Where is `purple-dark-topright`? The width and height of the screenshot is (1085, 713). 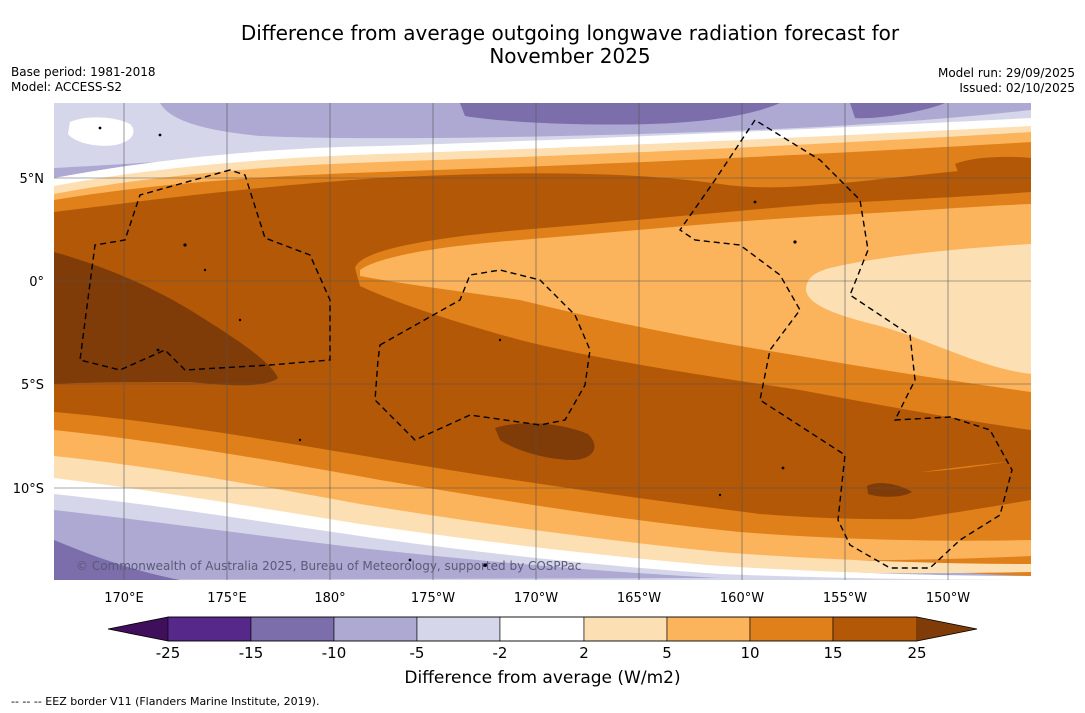 purple-dark-topright is located at coordinates (897, 111).